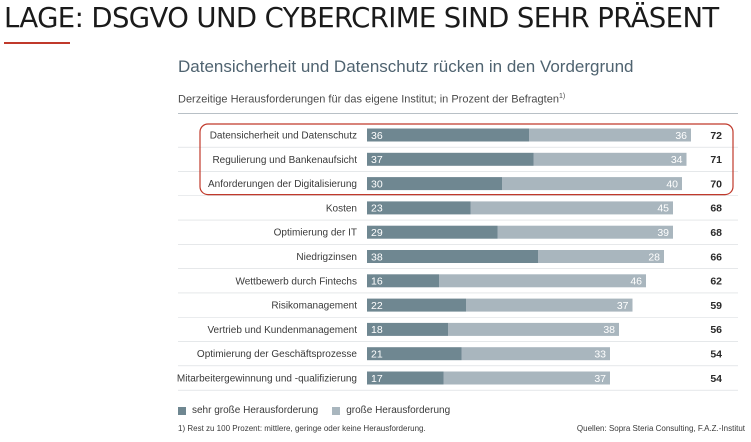 The height and width of the screenshot is (442, 751). Describe the element at coordinates (377, 160) in the screenshot. I see `data-label-series1: 37` at that location.